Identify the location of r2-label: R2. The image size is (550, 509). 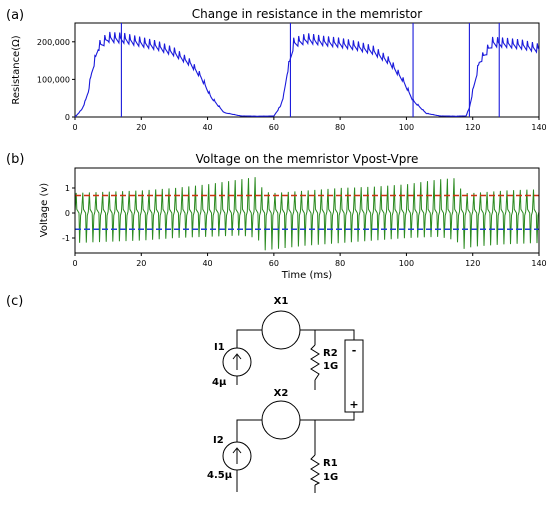
(330, 353).